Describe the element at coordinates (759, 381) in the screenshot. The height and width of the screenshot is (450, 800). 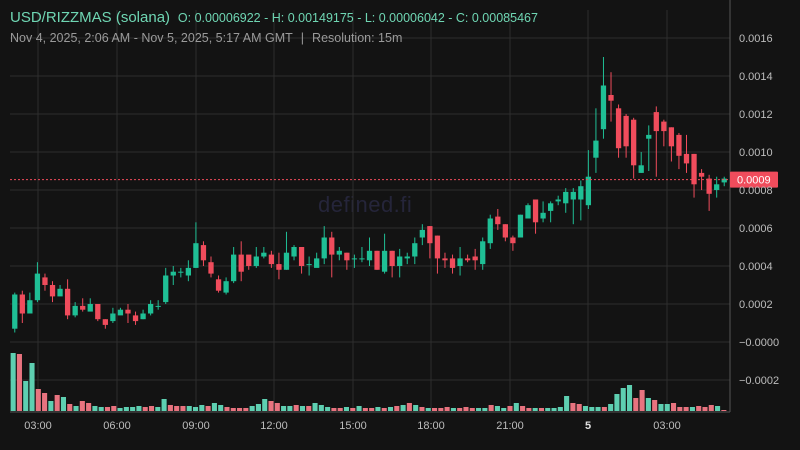
I see `y-tick-label: −0.0002` at that location.